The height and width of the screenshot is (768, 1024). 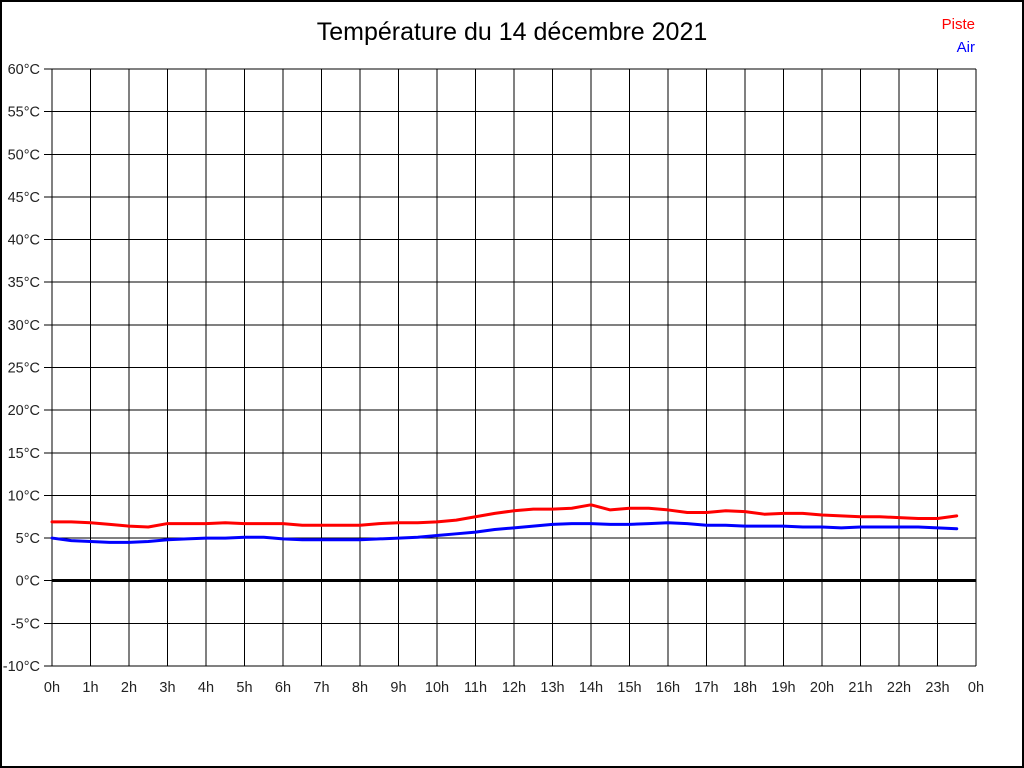 What do you see at coordinates (24, 155) in the screenshot?
I see `y-tick-label: 50°C` at bounding box center [24, 155].